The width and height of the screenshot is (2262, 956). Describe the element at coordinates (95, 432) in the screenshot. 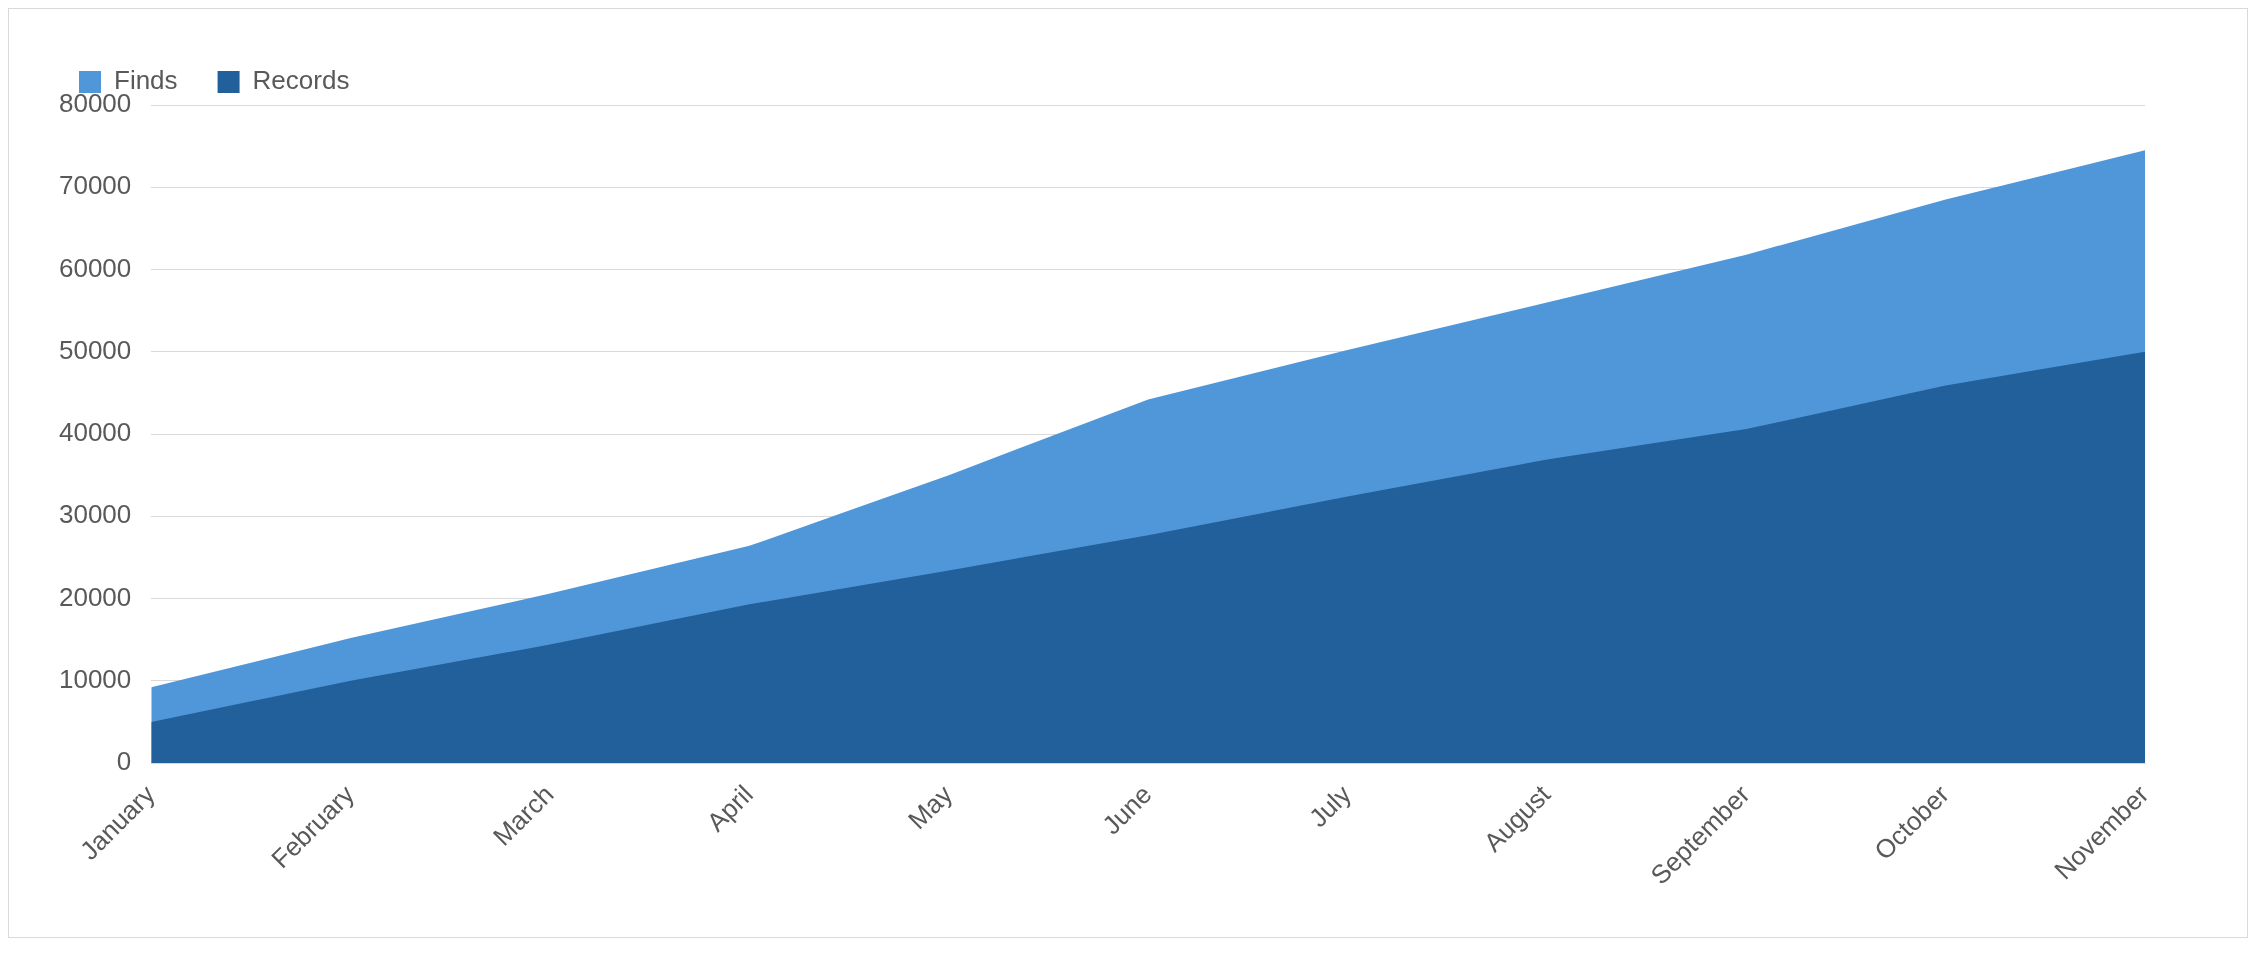

I see `y-tick-label: 40000` at that location.